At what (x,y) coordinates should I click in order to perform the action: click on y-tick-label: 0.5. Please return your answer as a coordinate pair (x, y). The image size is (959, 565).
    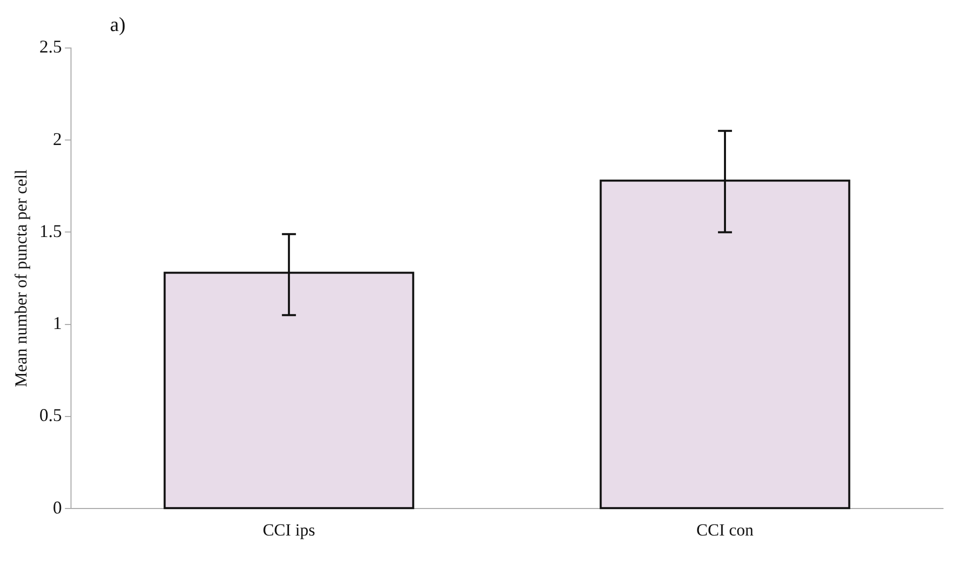
    Looking at the image, I should click on (50, 415).